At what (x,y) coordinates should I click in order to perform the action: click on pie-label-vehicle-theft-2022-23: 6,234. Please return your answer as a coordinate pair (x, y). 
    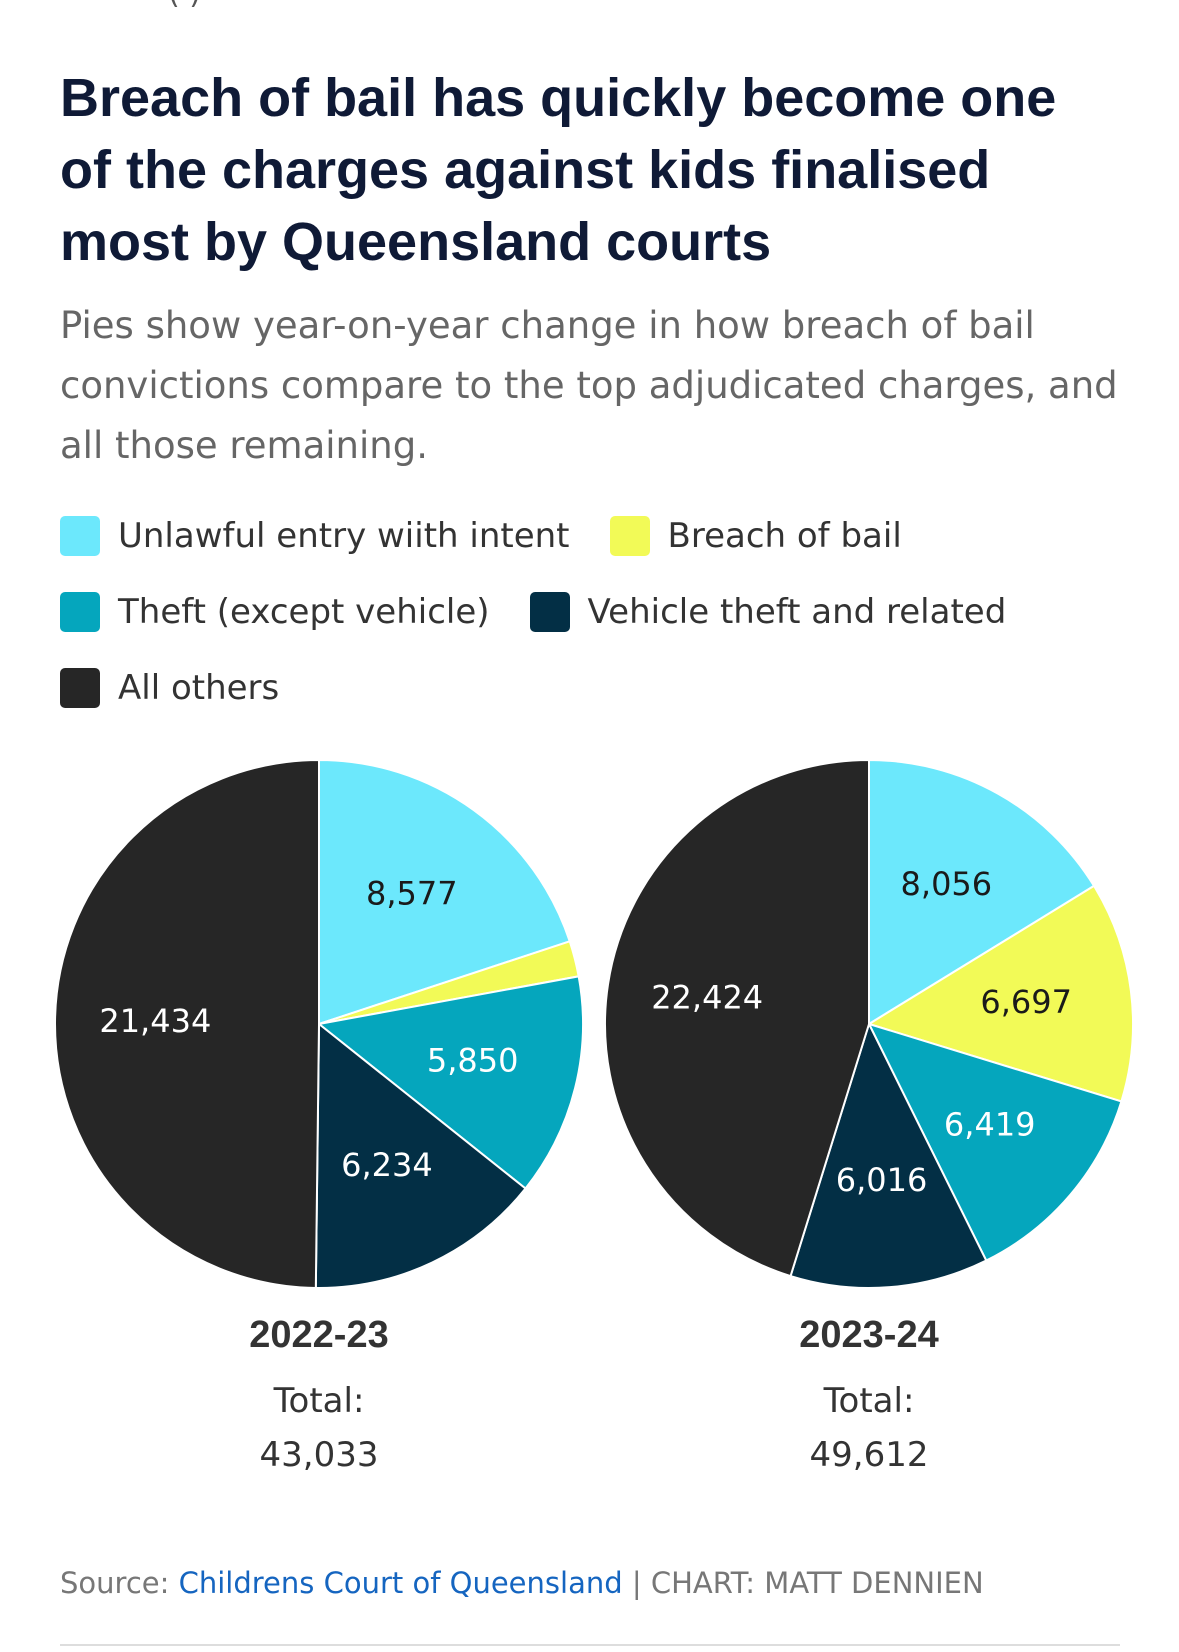
    Looking at the image, I should click on (387, 1165).